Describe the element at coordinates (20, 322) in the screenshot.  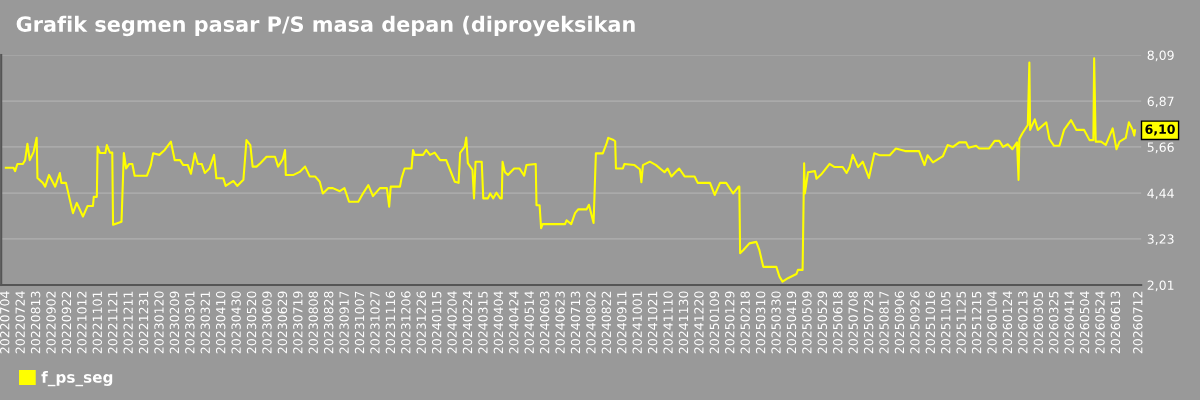
I see `x-tick-label: 20220724` at that location.